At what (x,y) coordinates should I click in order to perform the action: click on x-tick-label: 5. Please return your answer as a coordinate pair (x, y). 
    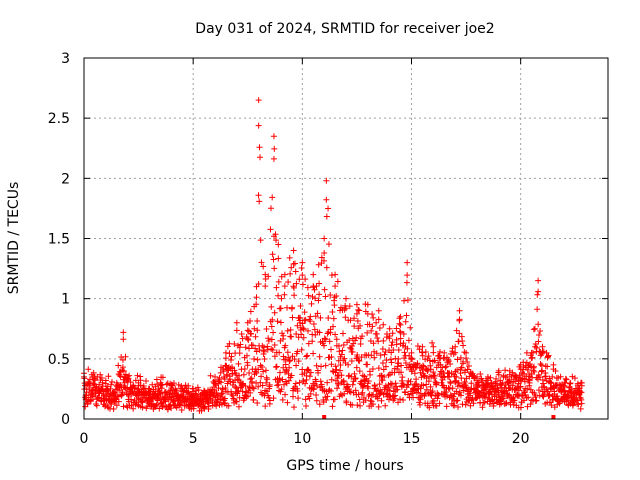
    Looking at the image, I should click on (193, 439).